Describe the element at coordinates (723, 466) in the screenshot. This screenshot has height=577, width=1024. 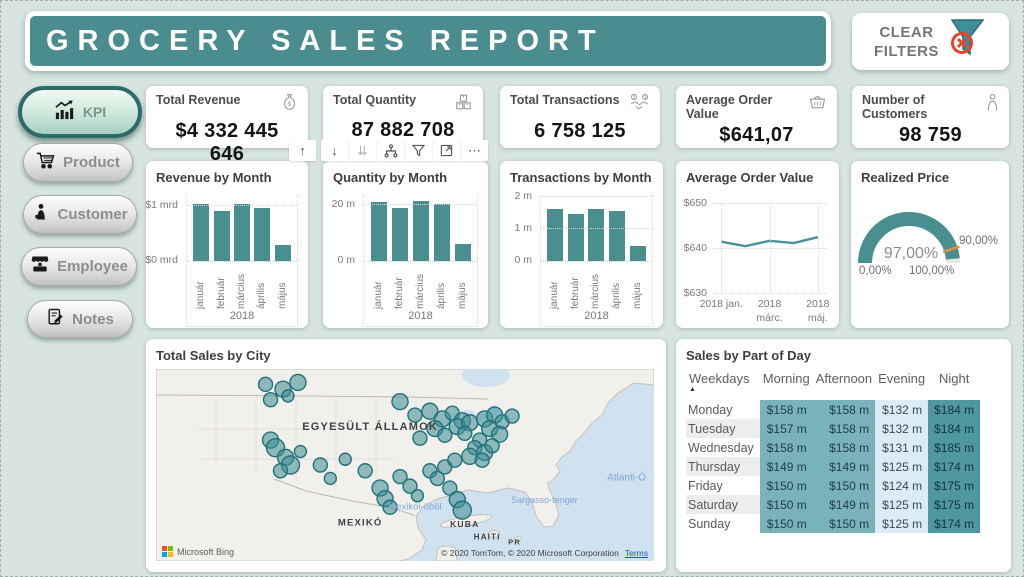
I see `weekday-cell: Thursday` at that location.